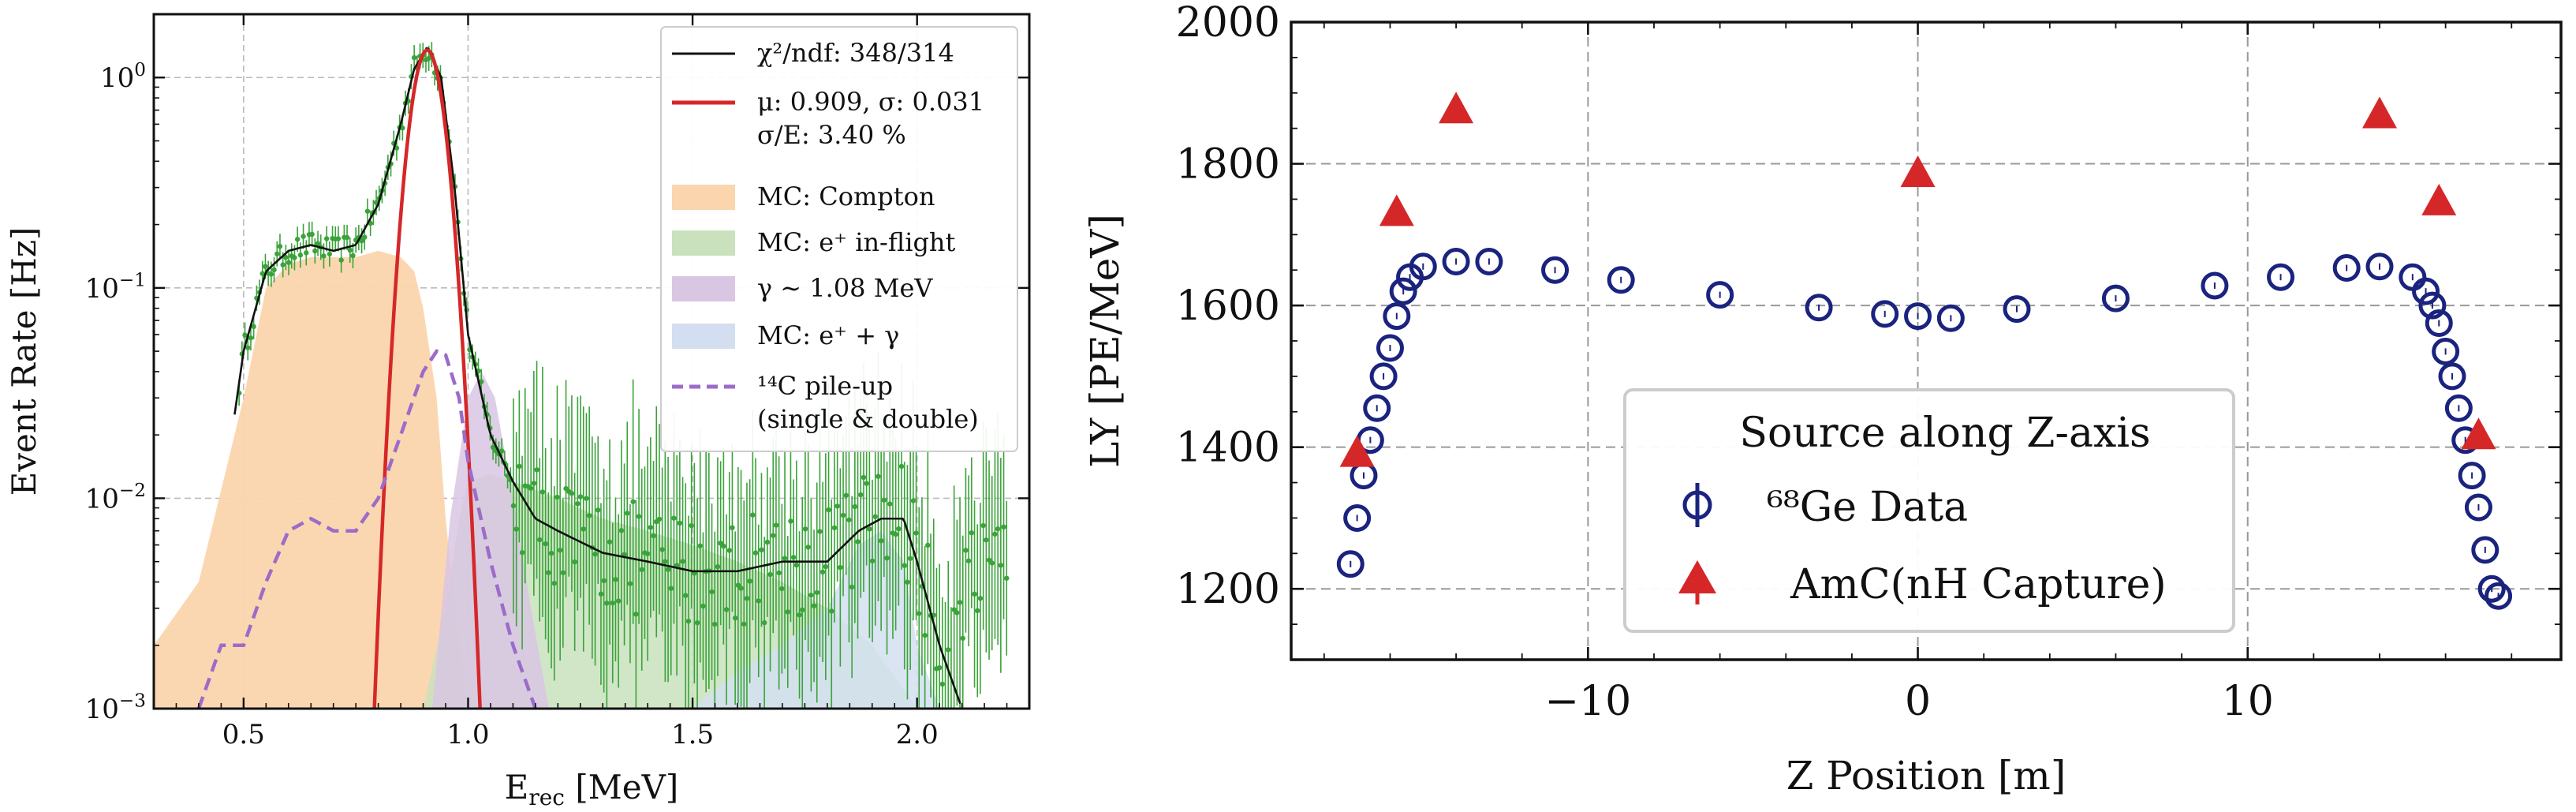 This screenshot has height=812, width=2576. I want to click on legend-label: χ²/ndf: 348/314, so click(855, 53).